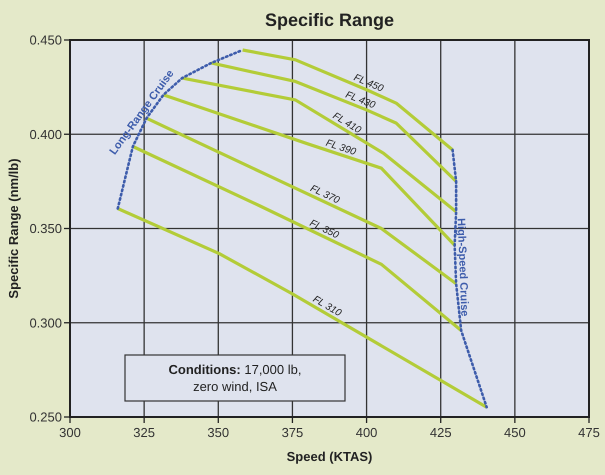 This screenshot has height=475, width=605. I want to click on text: FL 390, so click(341, 148).